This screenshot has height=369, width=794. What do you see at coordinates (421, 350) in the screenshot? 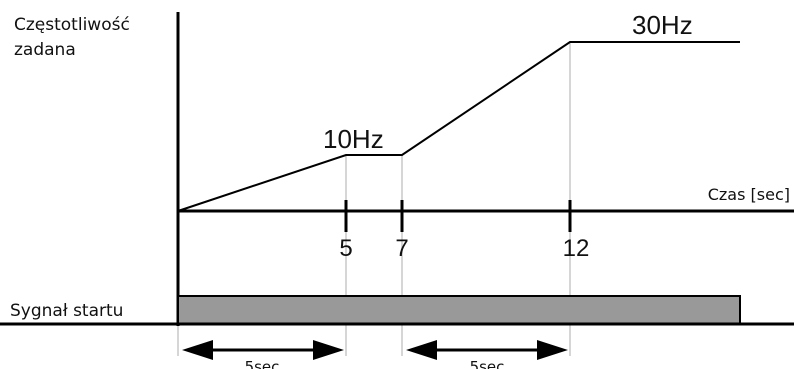
I see `interval-arrow-2-left-head` at bounding box center [421, 350].